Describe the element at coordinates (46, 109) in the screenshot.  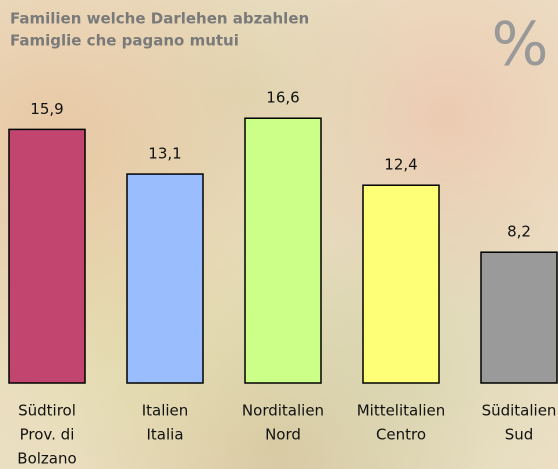
I see `value-label: 15,9` at that location.